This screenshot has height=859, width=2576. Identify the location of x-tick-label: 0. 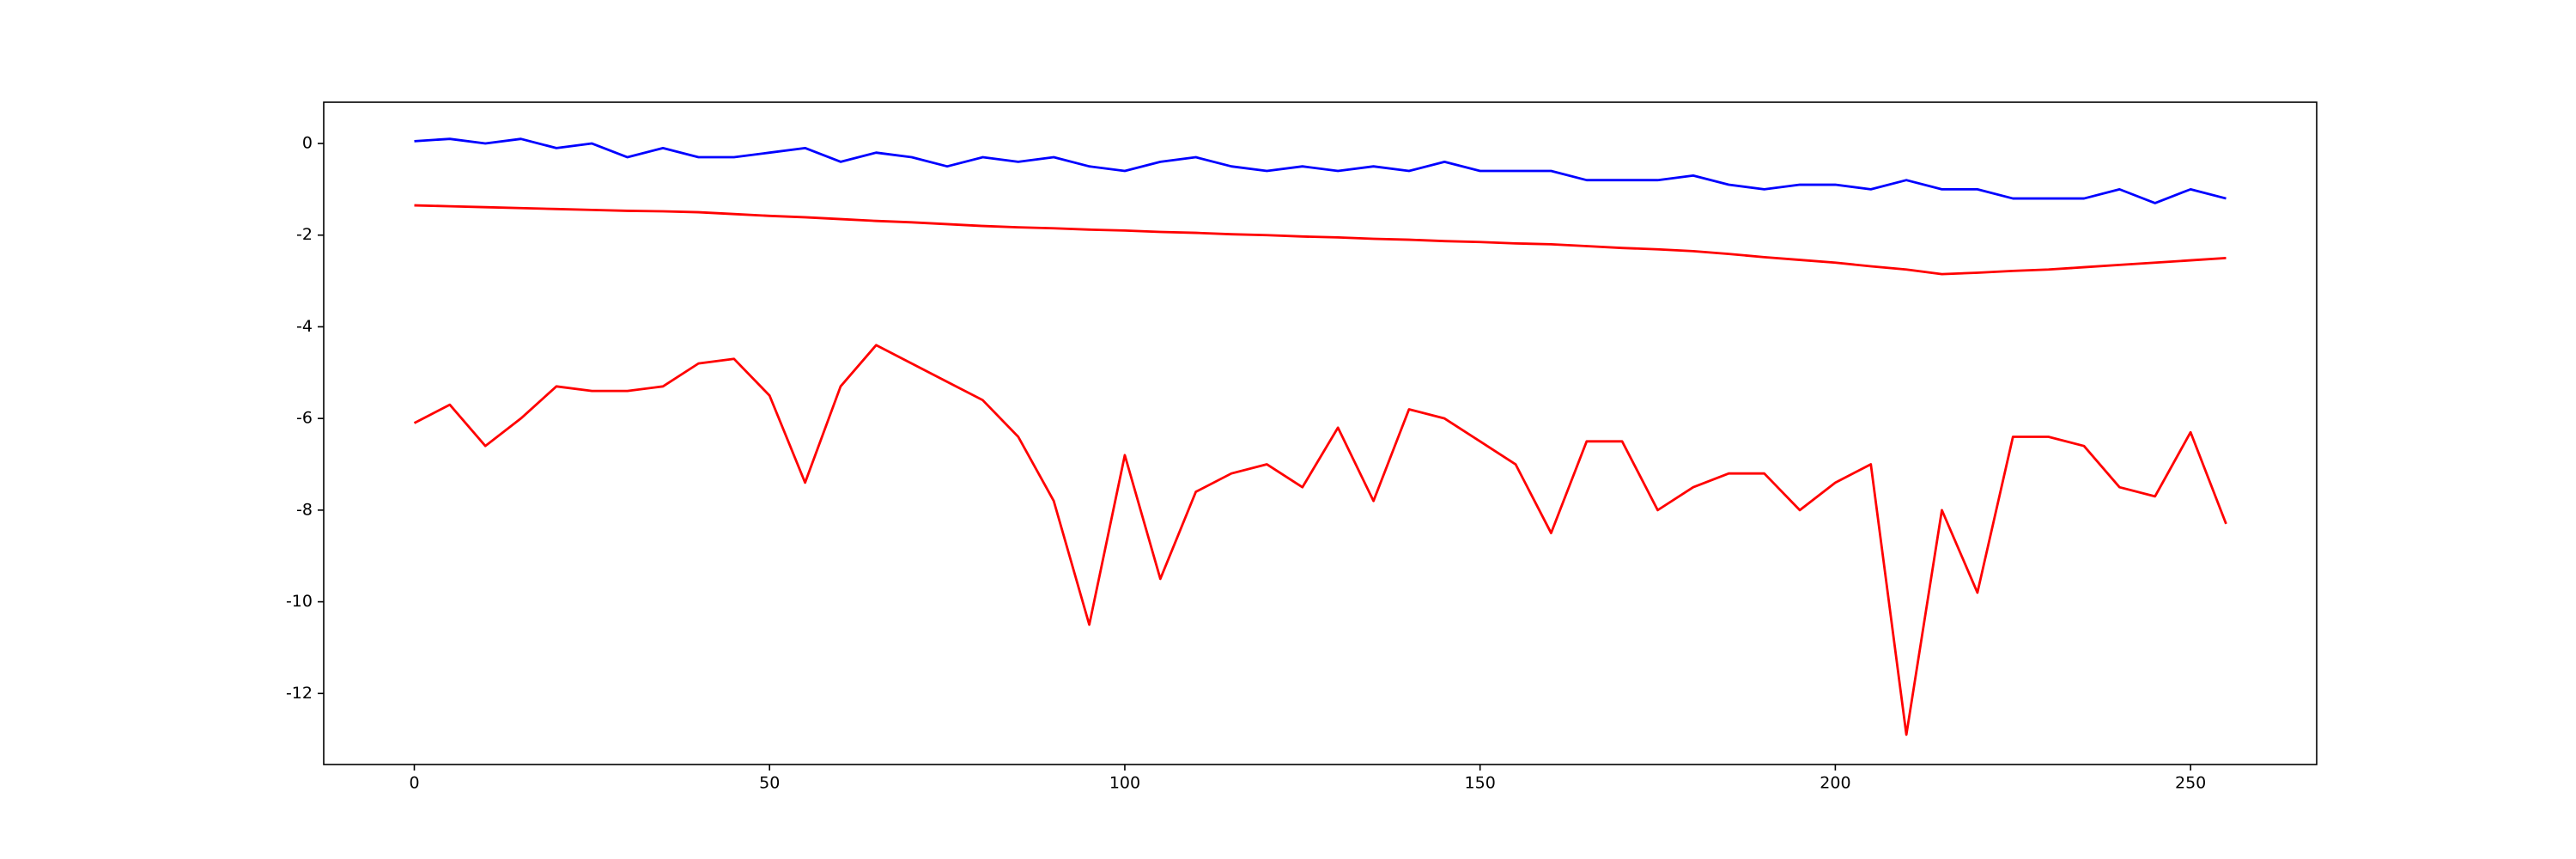
(414, 783).